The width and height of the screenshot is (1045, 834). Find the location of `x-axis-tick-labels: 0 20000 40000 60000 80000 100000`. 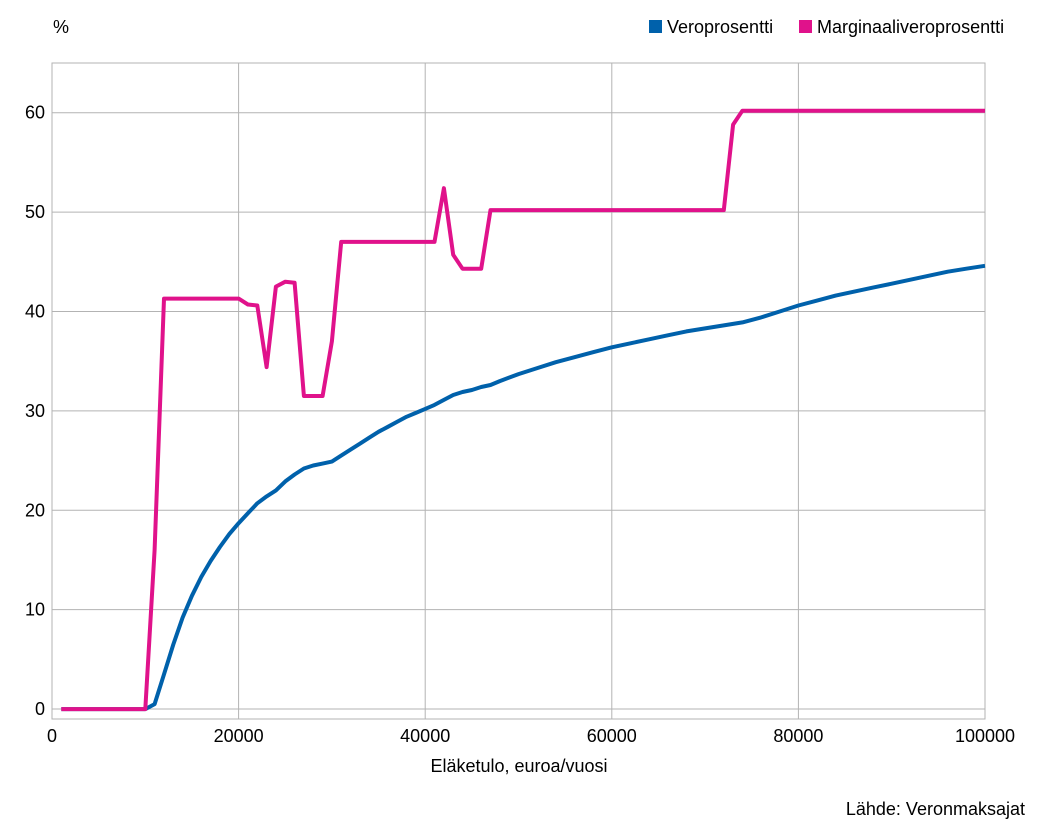

x-axis-tick-labels: 0 20000 40000 60000 80000 100000 is located at coordinates (531, 736).